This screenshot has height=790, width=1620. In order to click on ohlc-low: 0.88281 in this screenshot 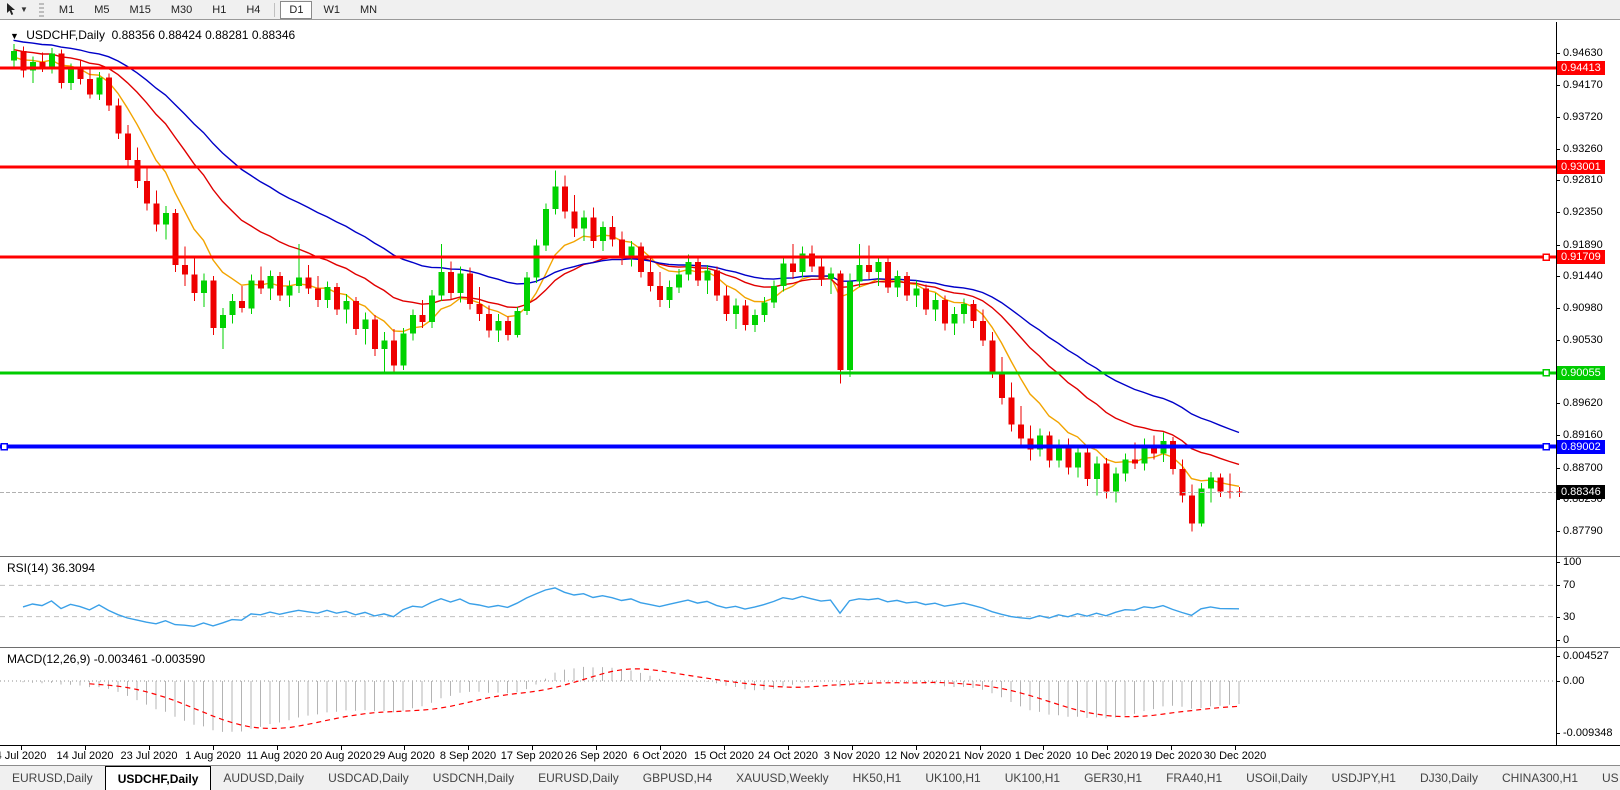, I will do `click(227, 35)`.